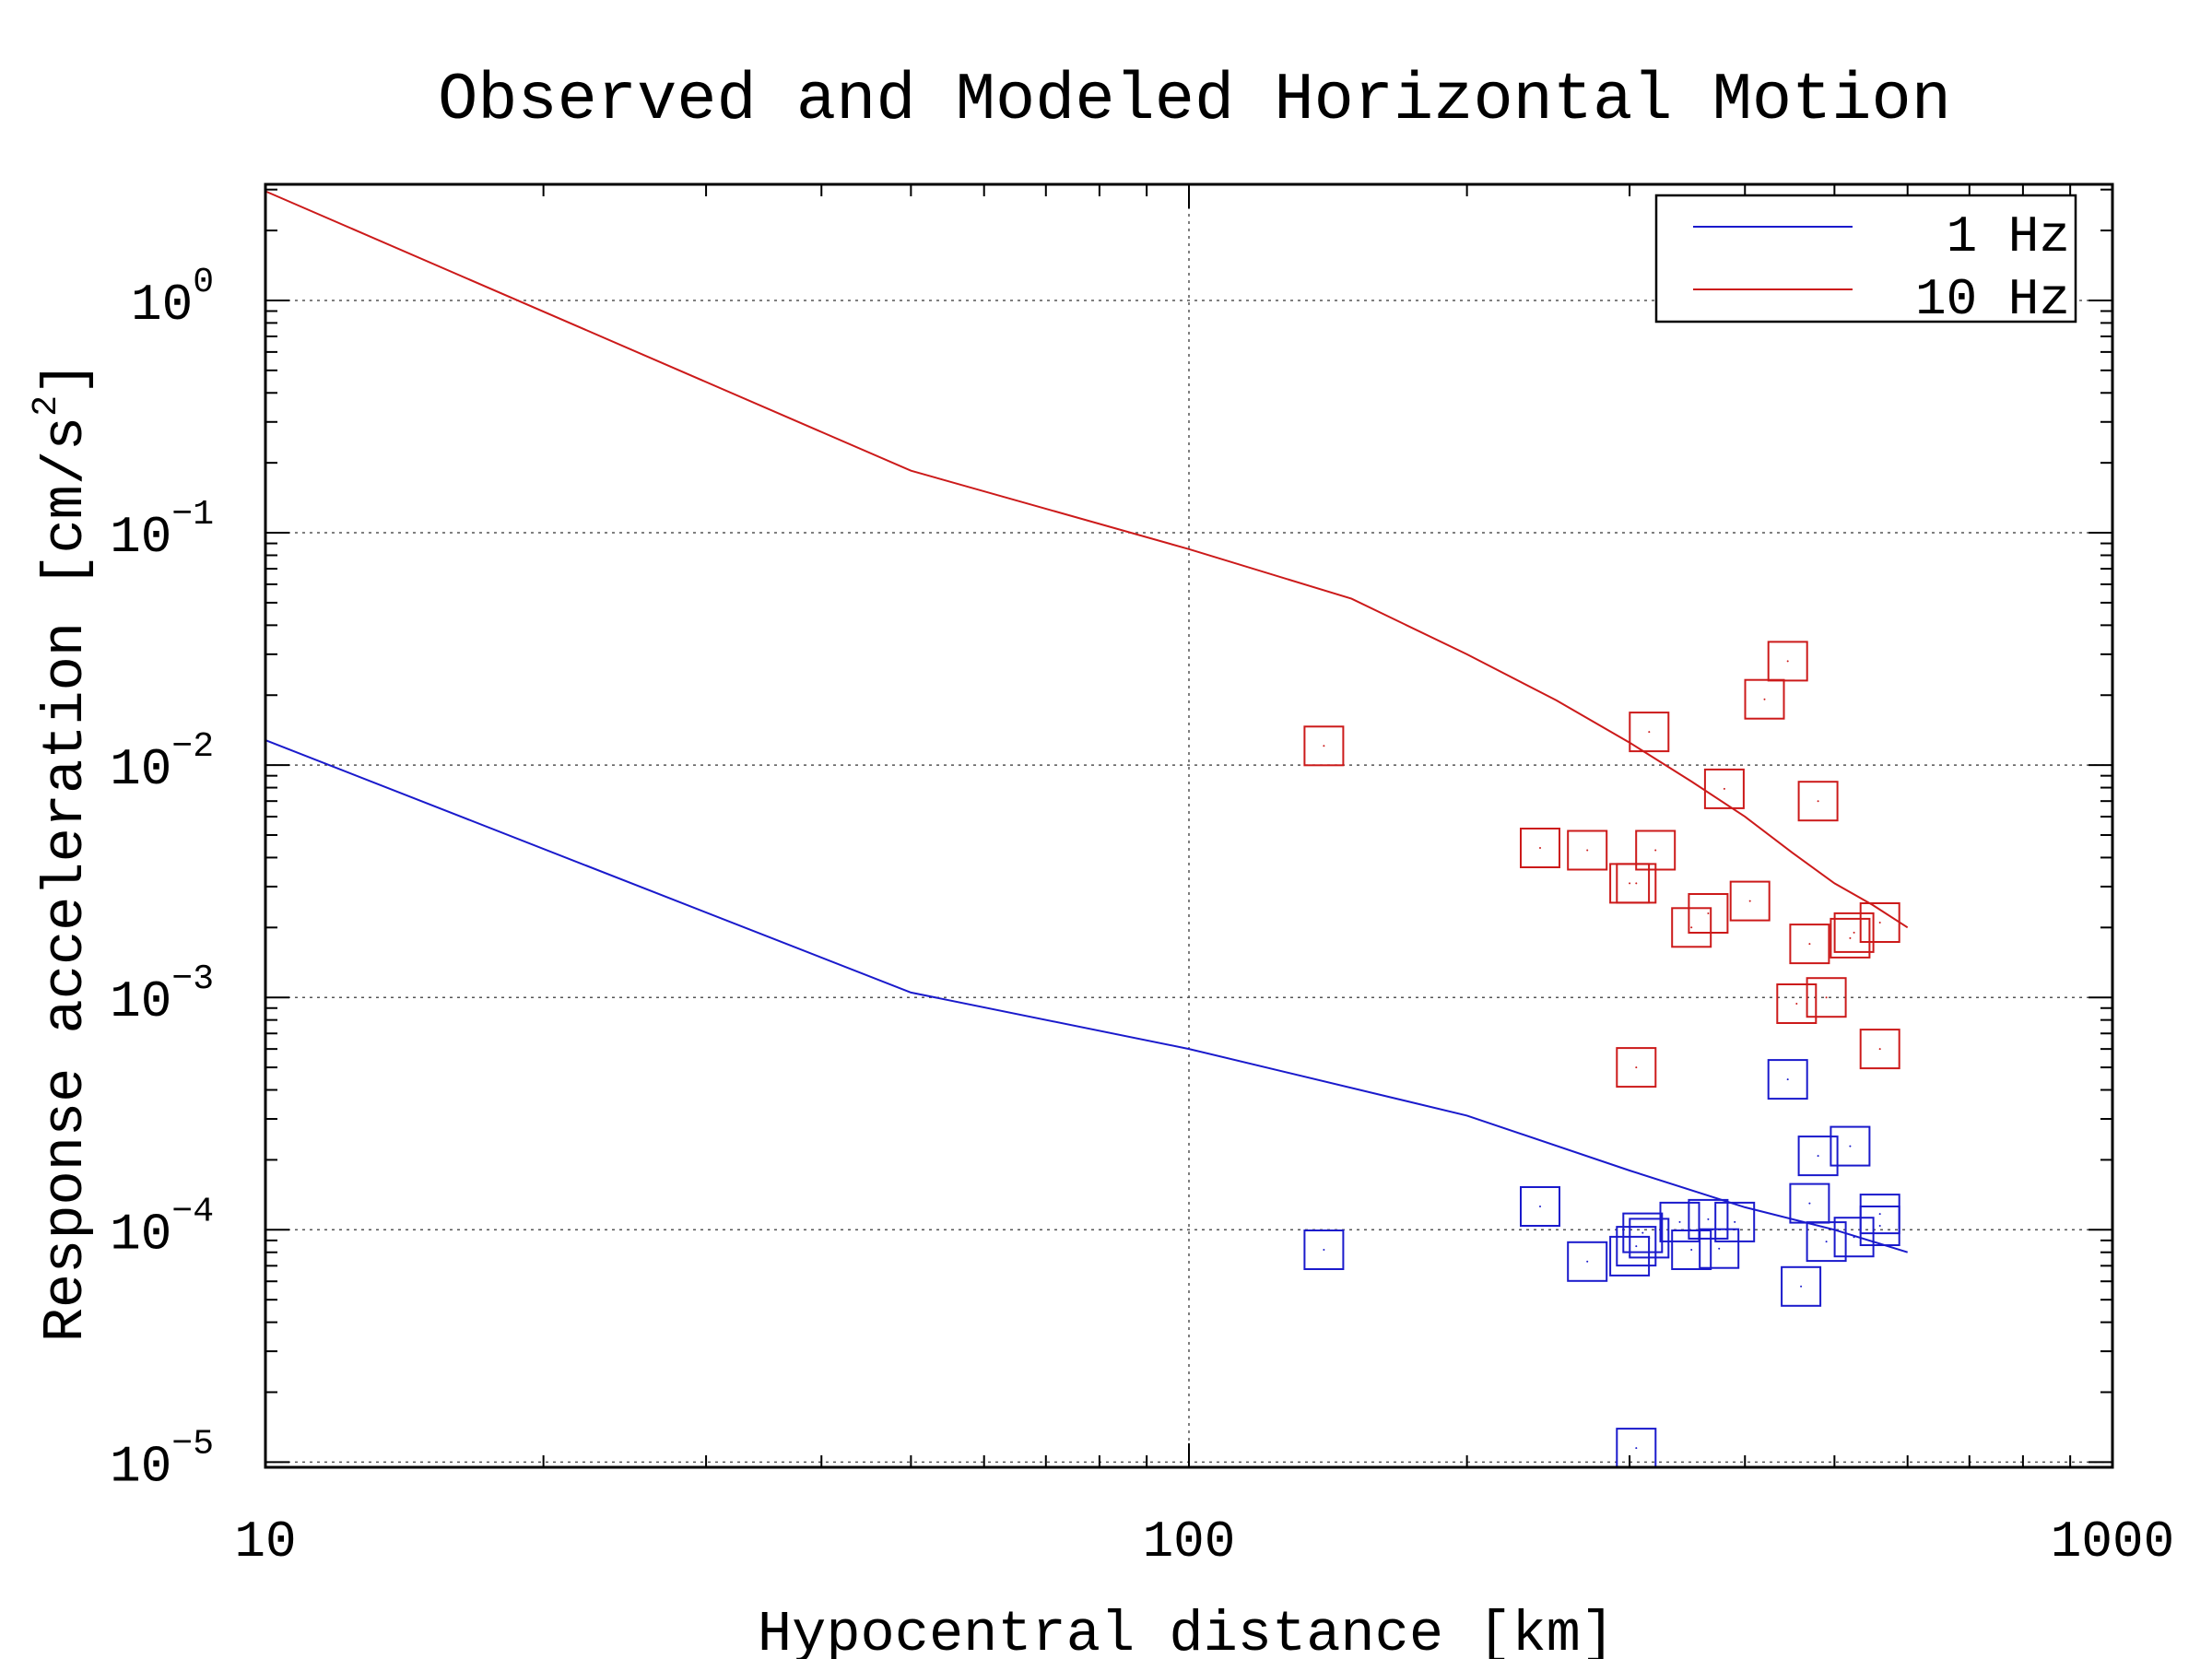  I want to click on y-tick-label: 10⁻⁴, so click(162, 1228).